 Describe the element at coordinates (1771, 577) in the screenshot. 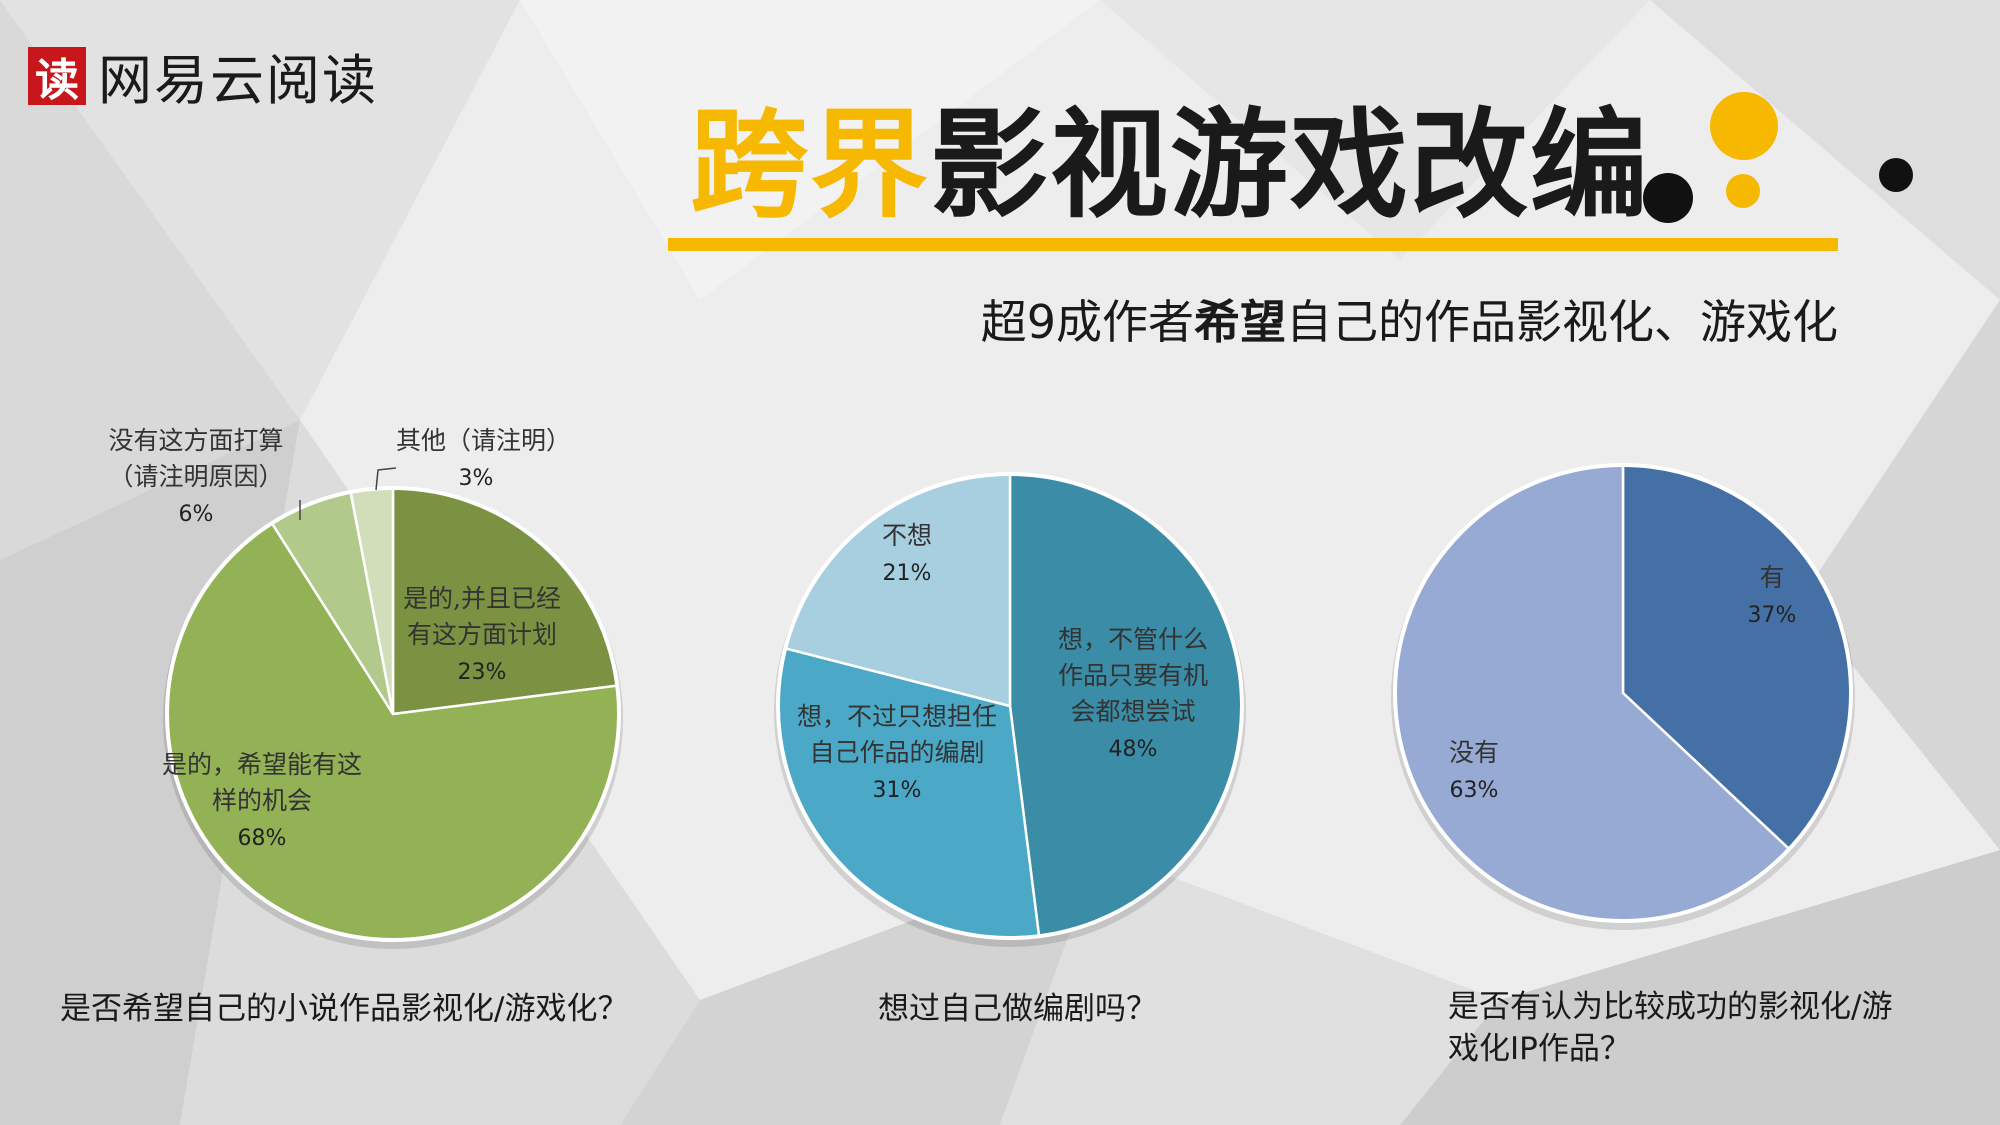

I see `slice-label: 有` at that location.